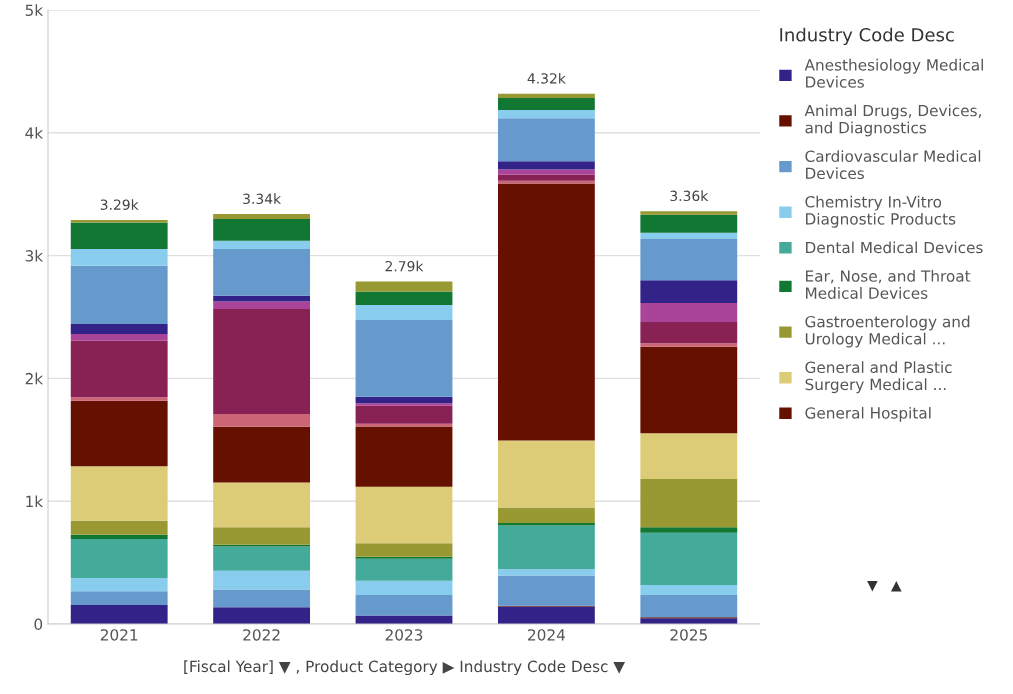 Image resolution: width=1013 pixels, height=694 pixels. Describe the element at coordinates (546, 78) in the screenshot. I see `total-label: 4.32k` at that location.